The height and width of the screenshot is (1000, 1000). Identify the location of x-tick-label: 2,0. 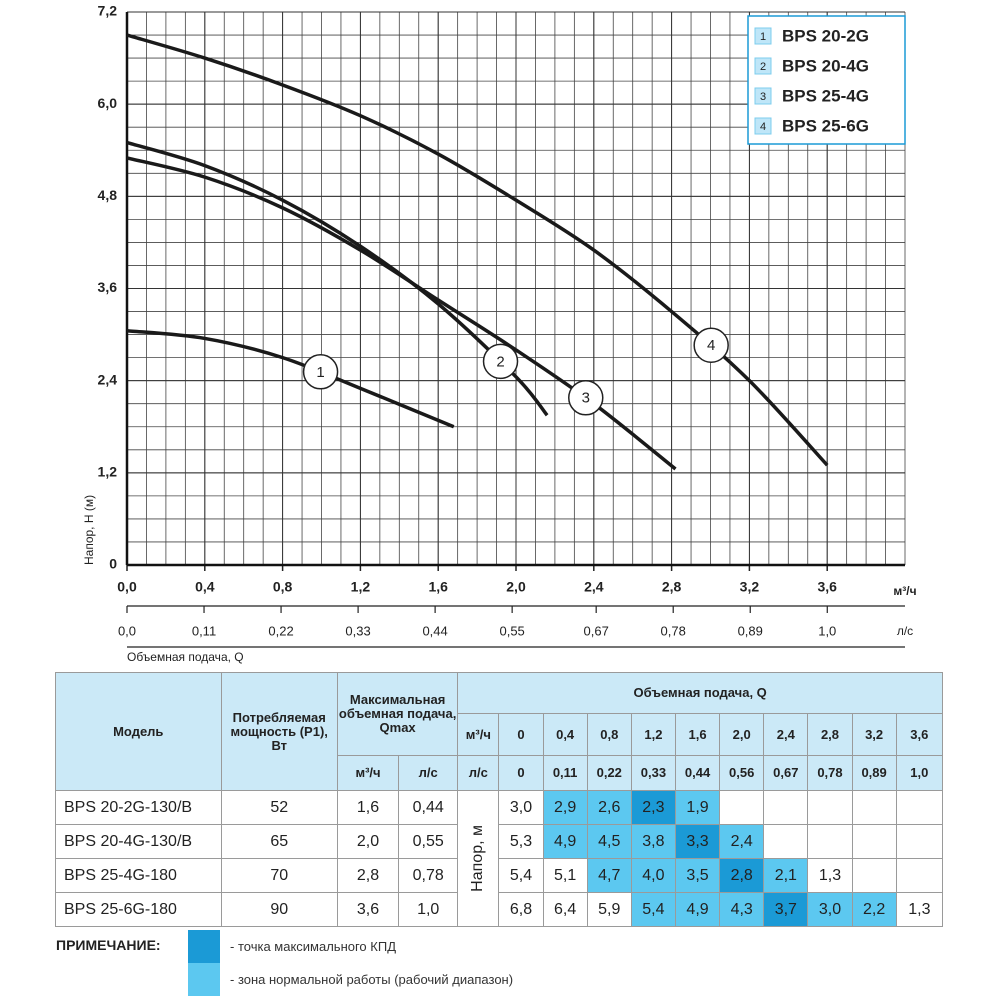
(516, 587).